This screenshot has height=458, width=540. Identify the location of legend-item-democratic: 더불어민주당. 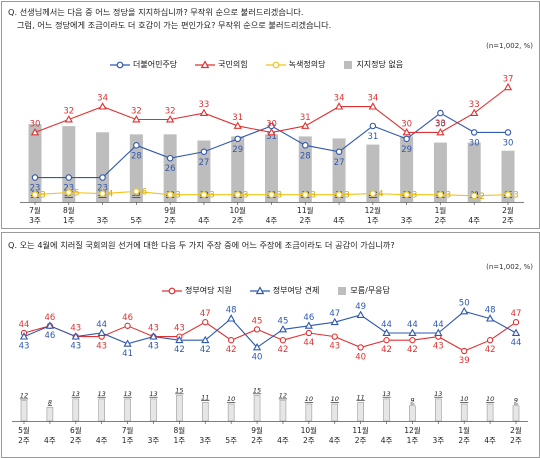
(143, 64).